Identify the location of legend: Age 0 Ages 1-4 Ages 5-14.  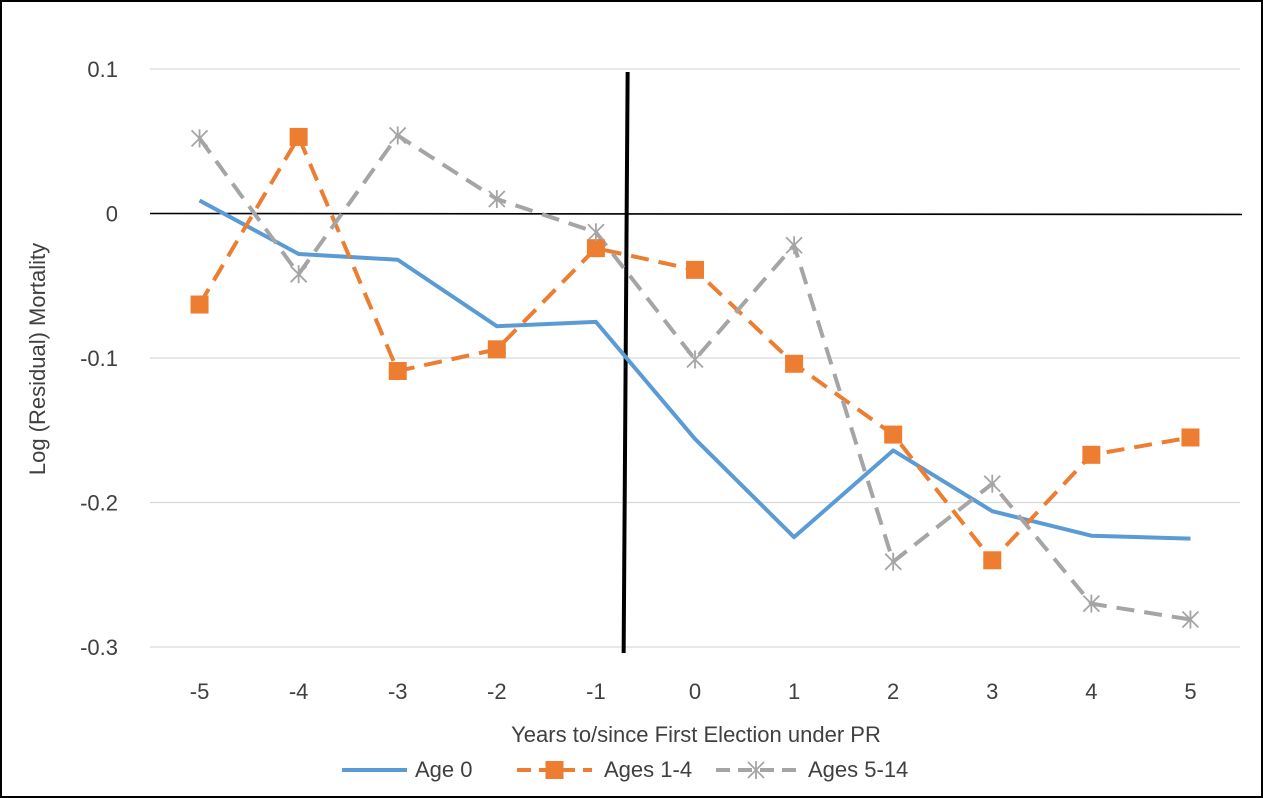
(625, 769).